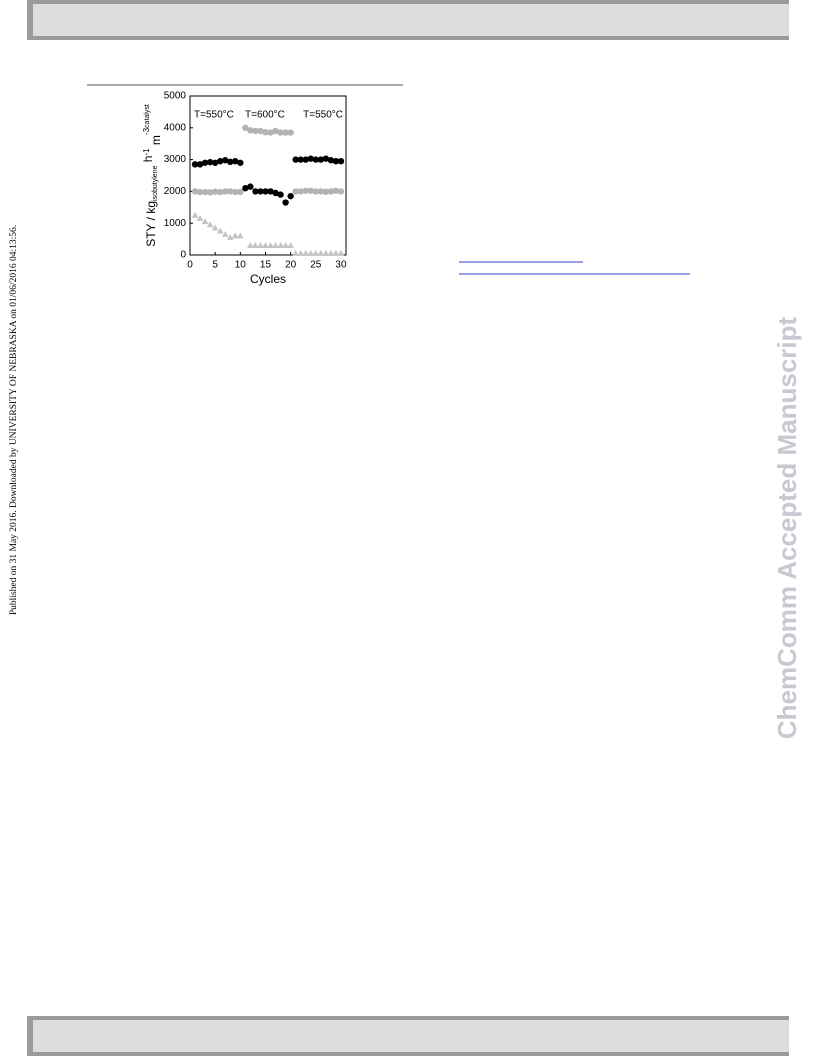 The image size is (816, 1061). Describe the element at coordinates (787, 527) in the screenshot. I see `watermark: ChemComm Accepted Manuscript` at that location.